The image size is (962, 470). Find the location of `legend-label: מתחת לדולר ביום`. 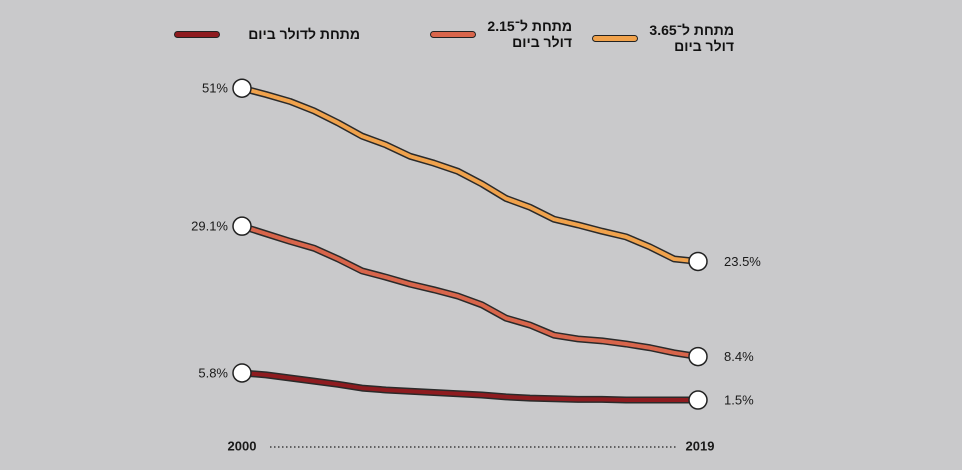

legend-label: מתחת לדולר ביום is located at coordinates (304, 34).